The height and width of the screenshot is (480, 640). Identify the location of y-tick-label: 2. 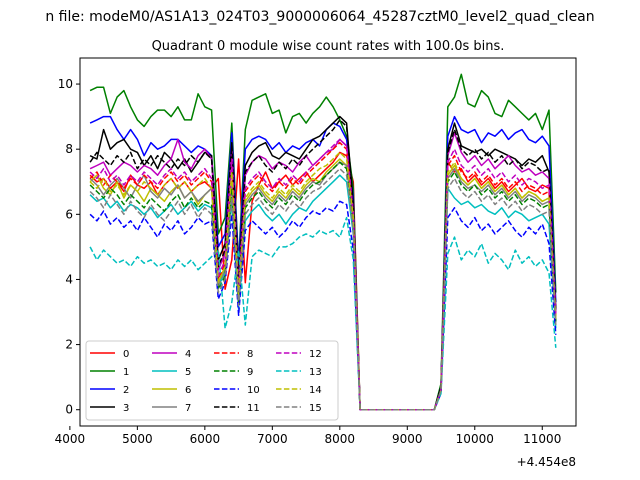
(69, 345).